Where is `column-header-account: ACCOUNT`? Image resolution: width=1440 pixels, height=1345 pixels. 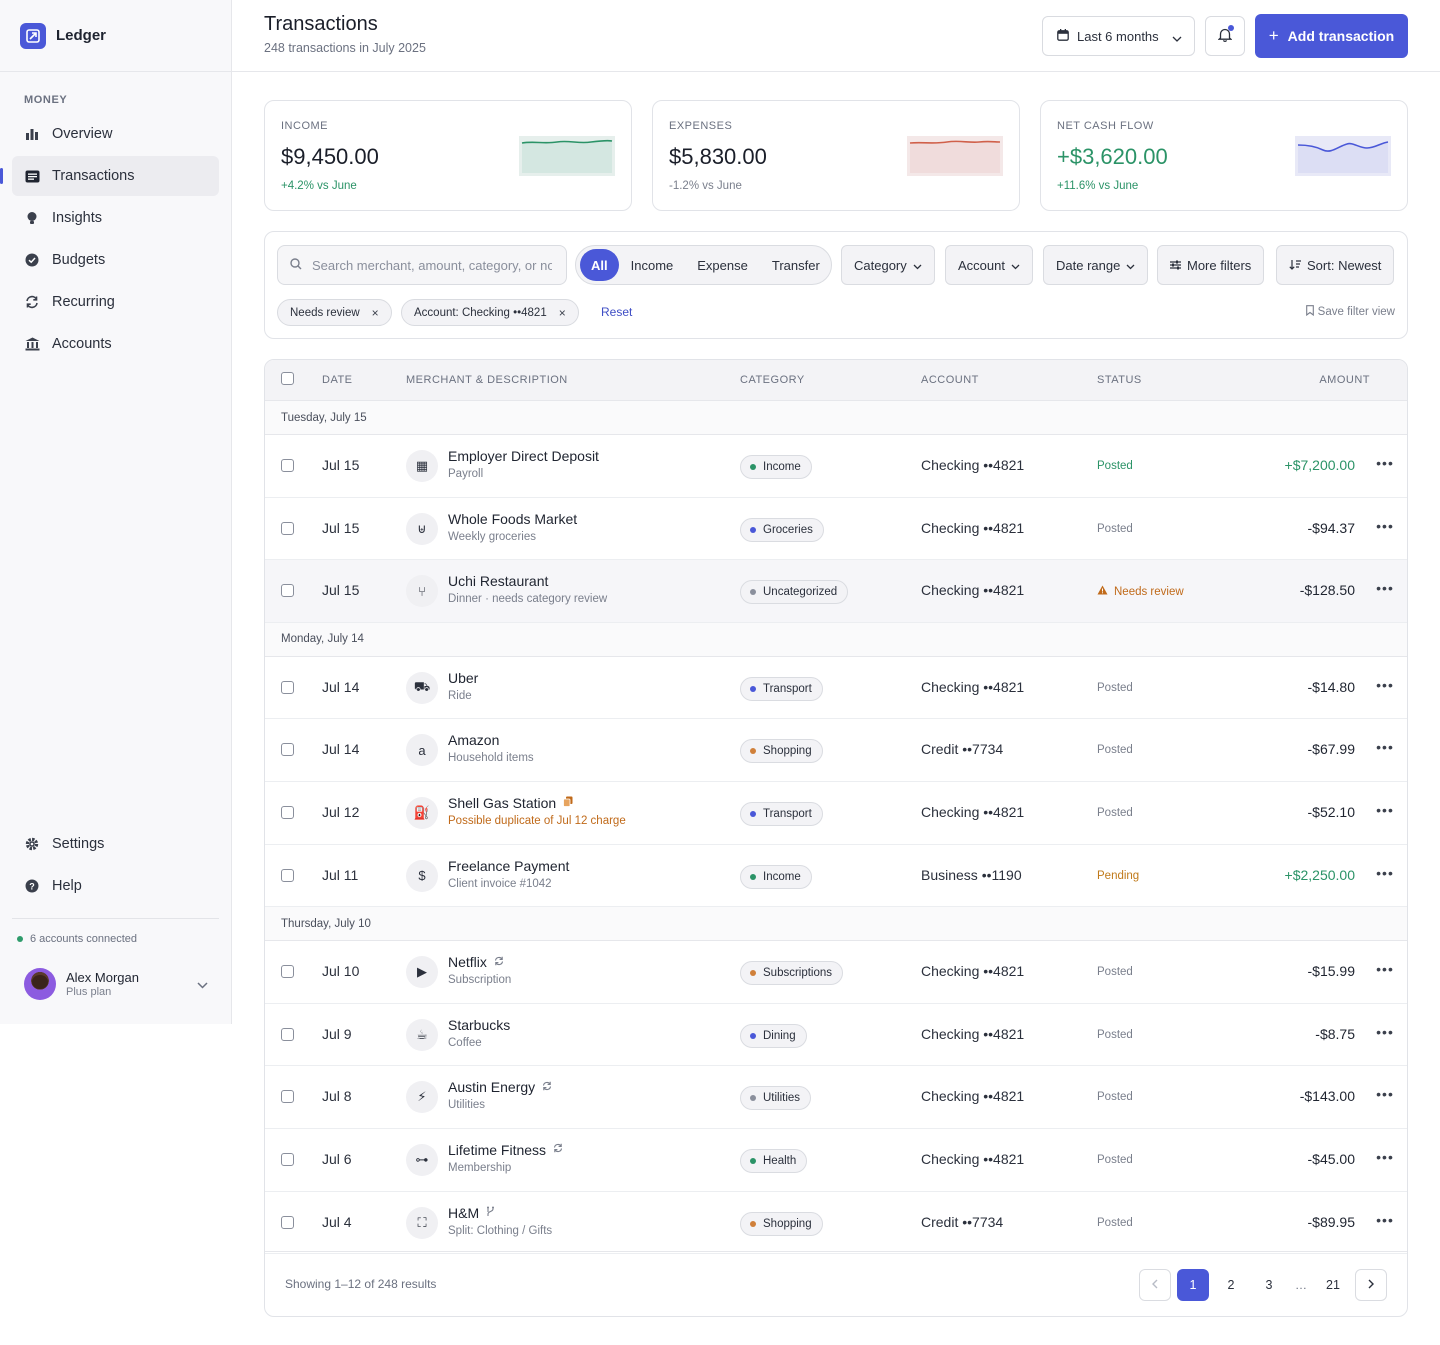 column-header-account: ACCOUNT is located at coordinates (950, 380).